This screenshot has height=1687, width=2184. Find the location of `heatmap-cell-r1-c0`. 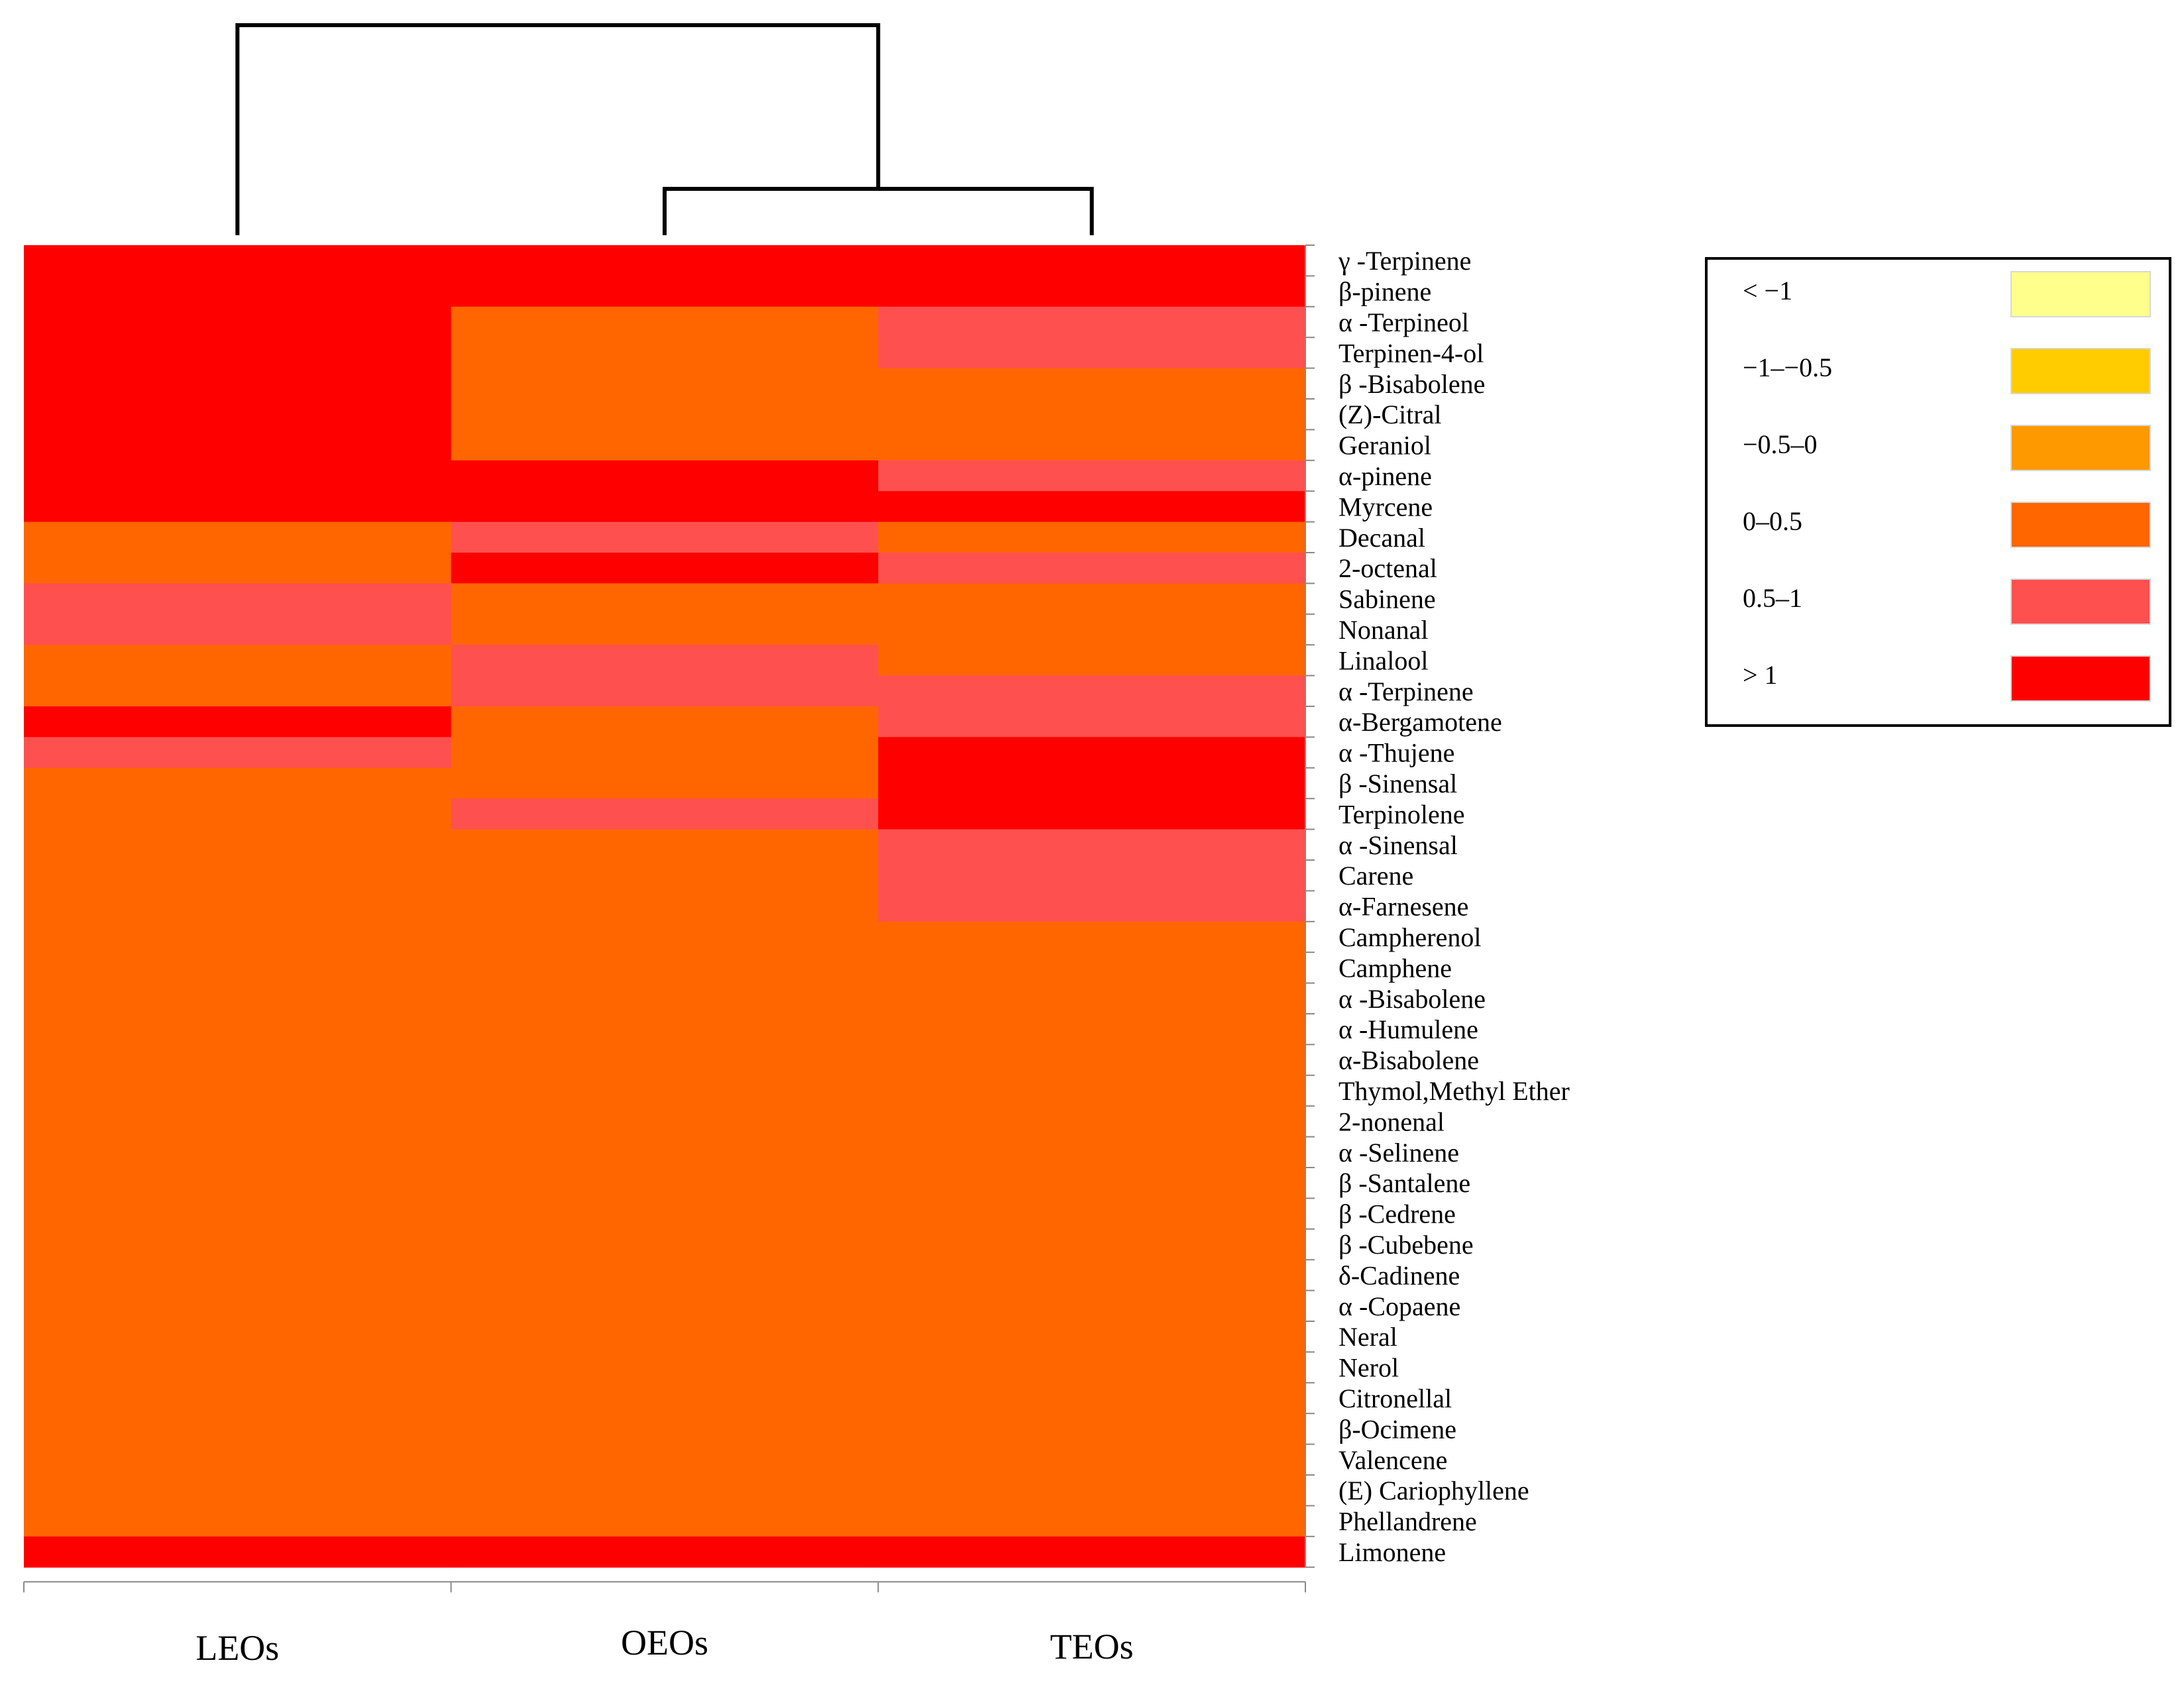

heatmap-cell-r1-c0 is located at coordinates (238, 291).